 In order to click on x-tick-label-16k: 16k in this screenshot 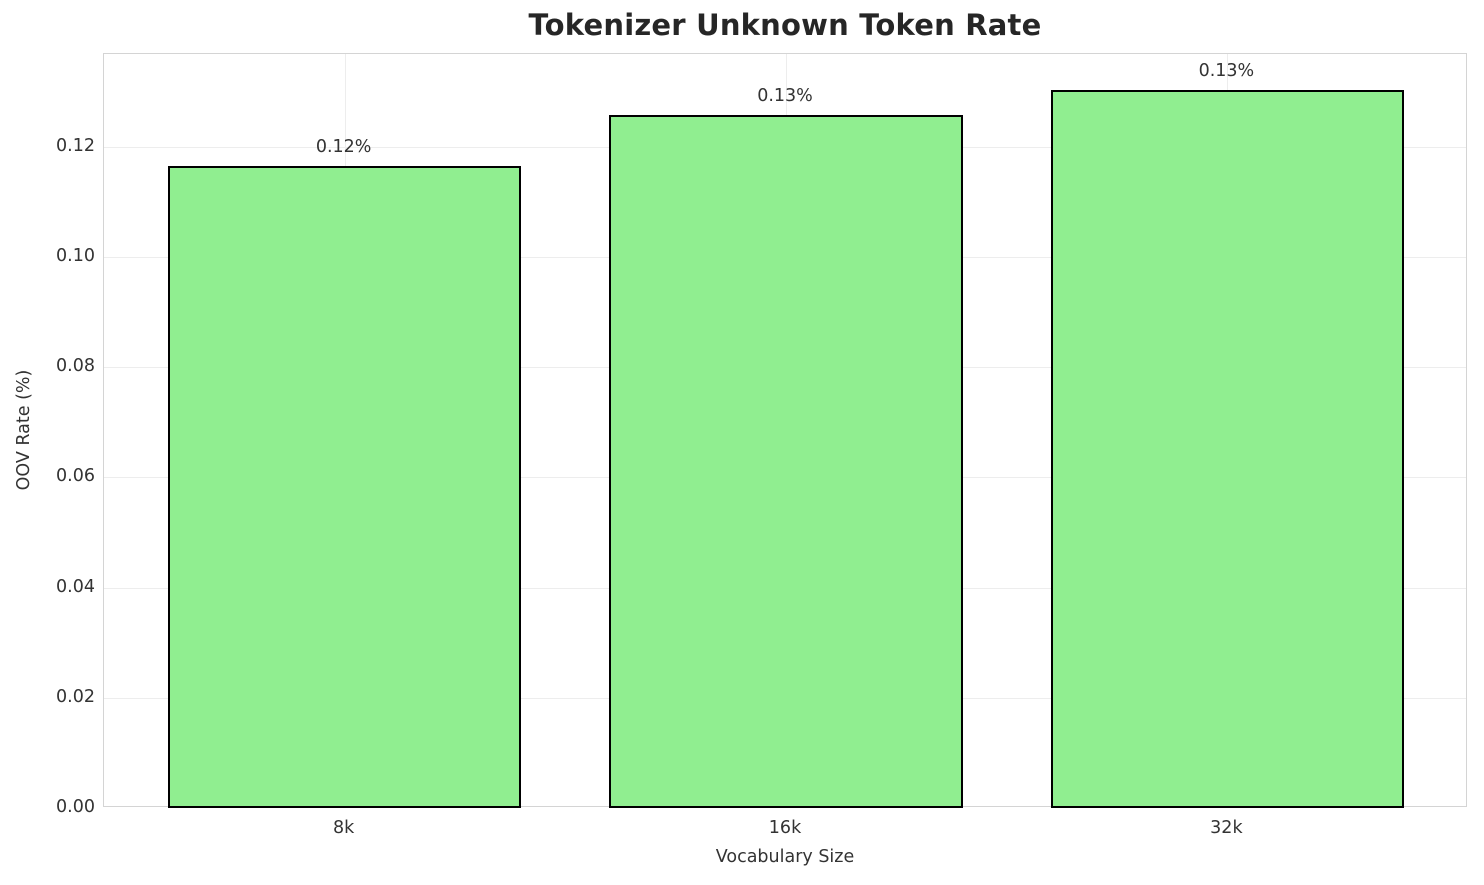, I will do `click(785, 828)`.